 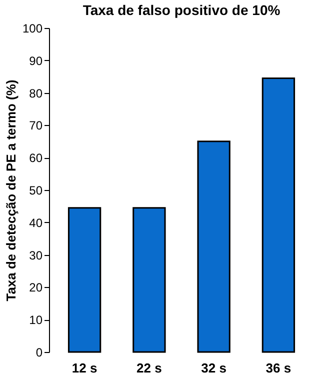 I want to click on x-tick-label: 36 s, so click(x=279, y=368).